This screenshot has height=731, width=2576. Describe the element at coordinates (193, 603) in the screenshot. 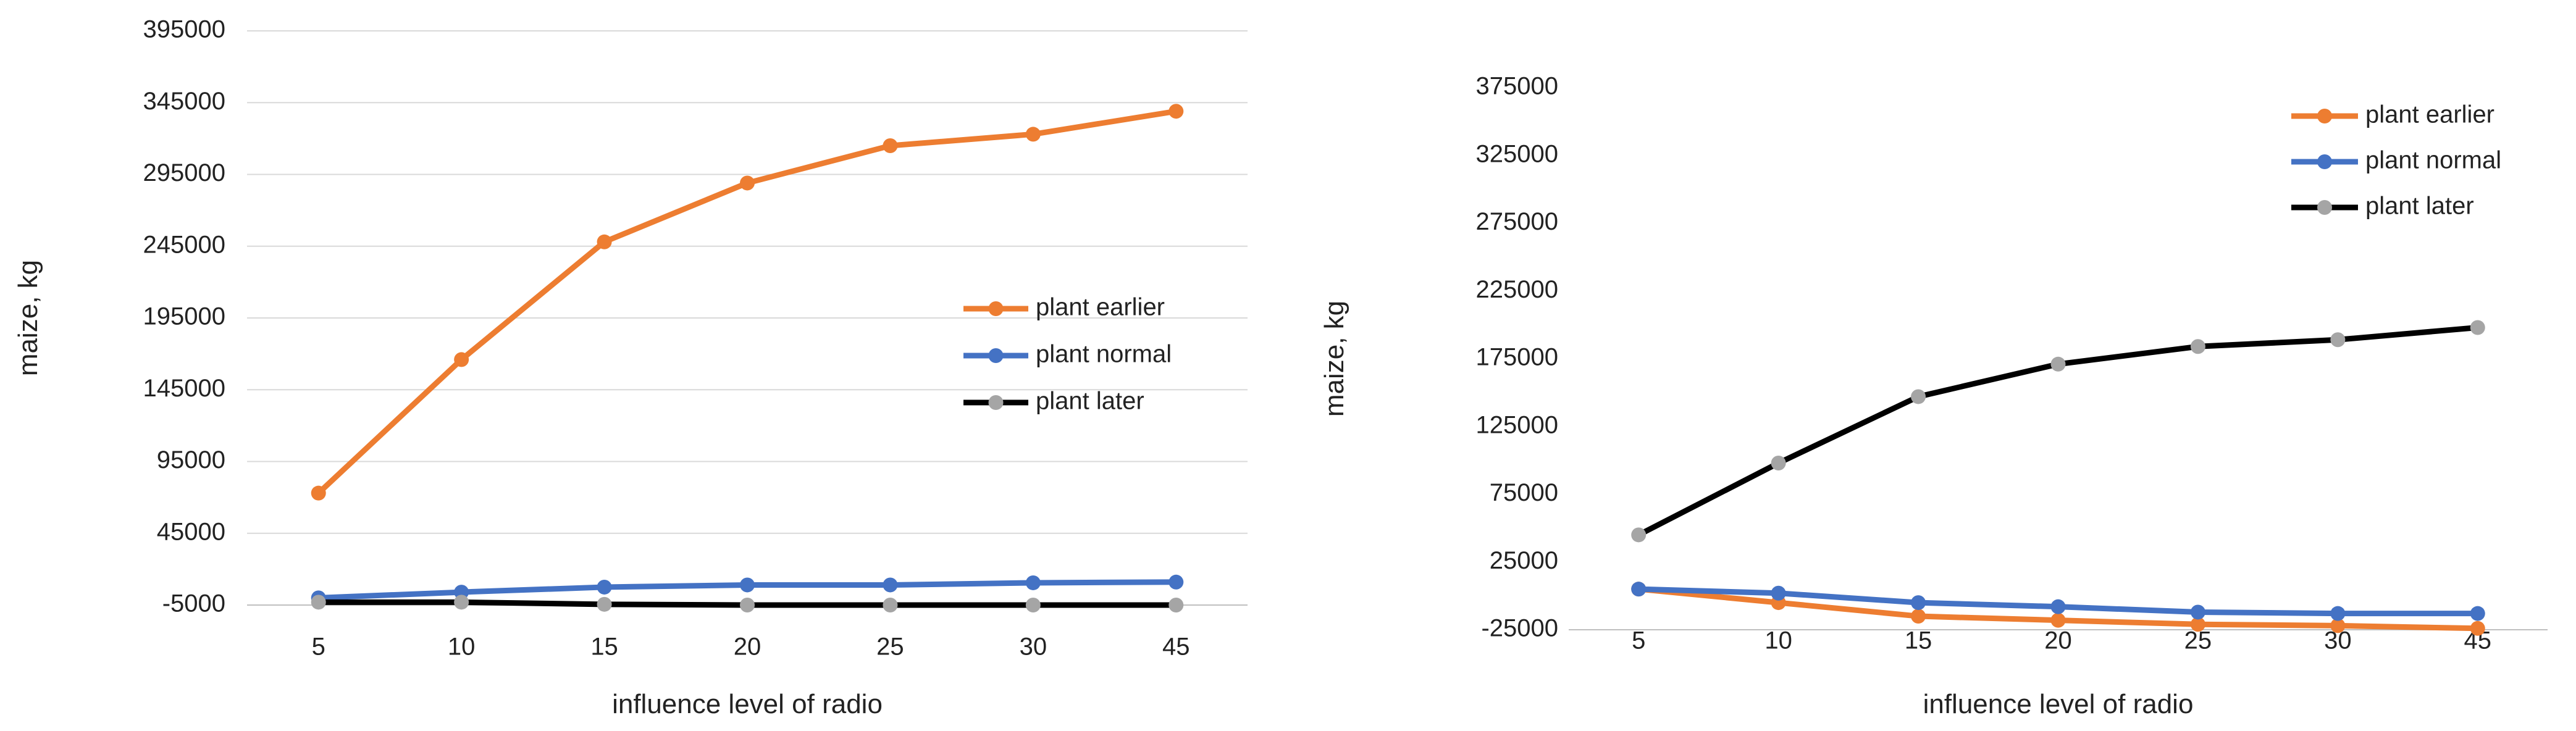

I see `y-tick-label: -5000` at that location.